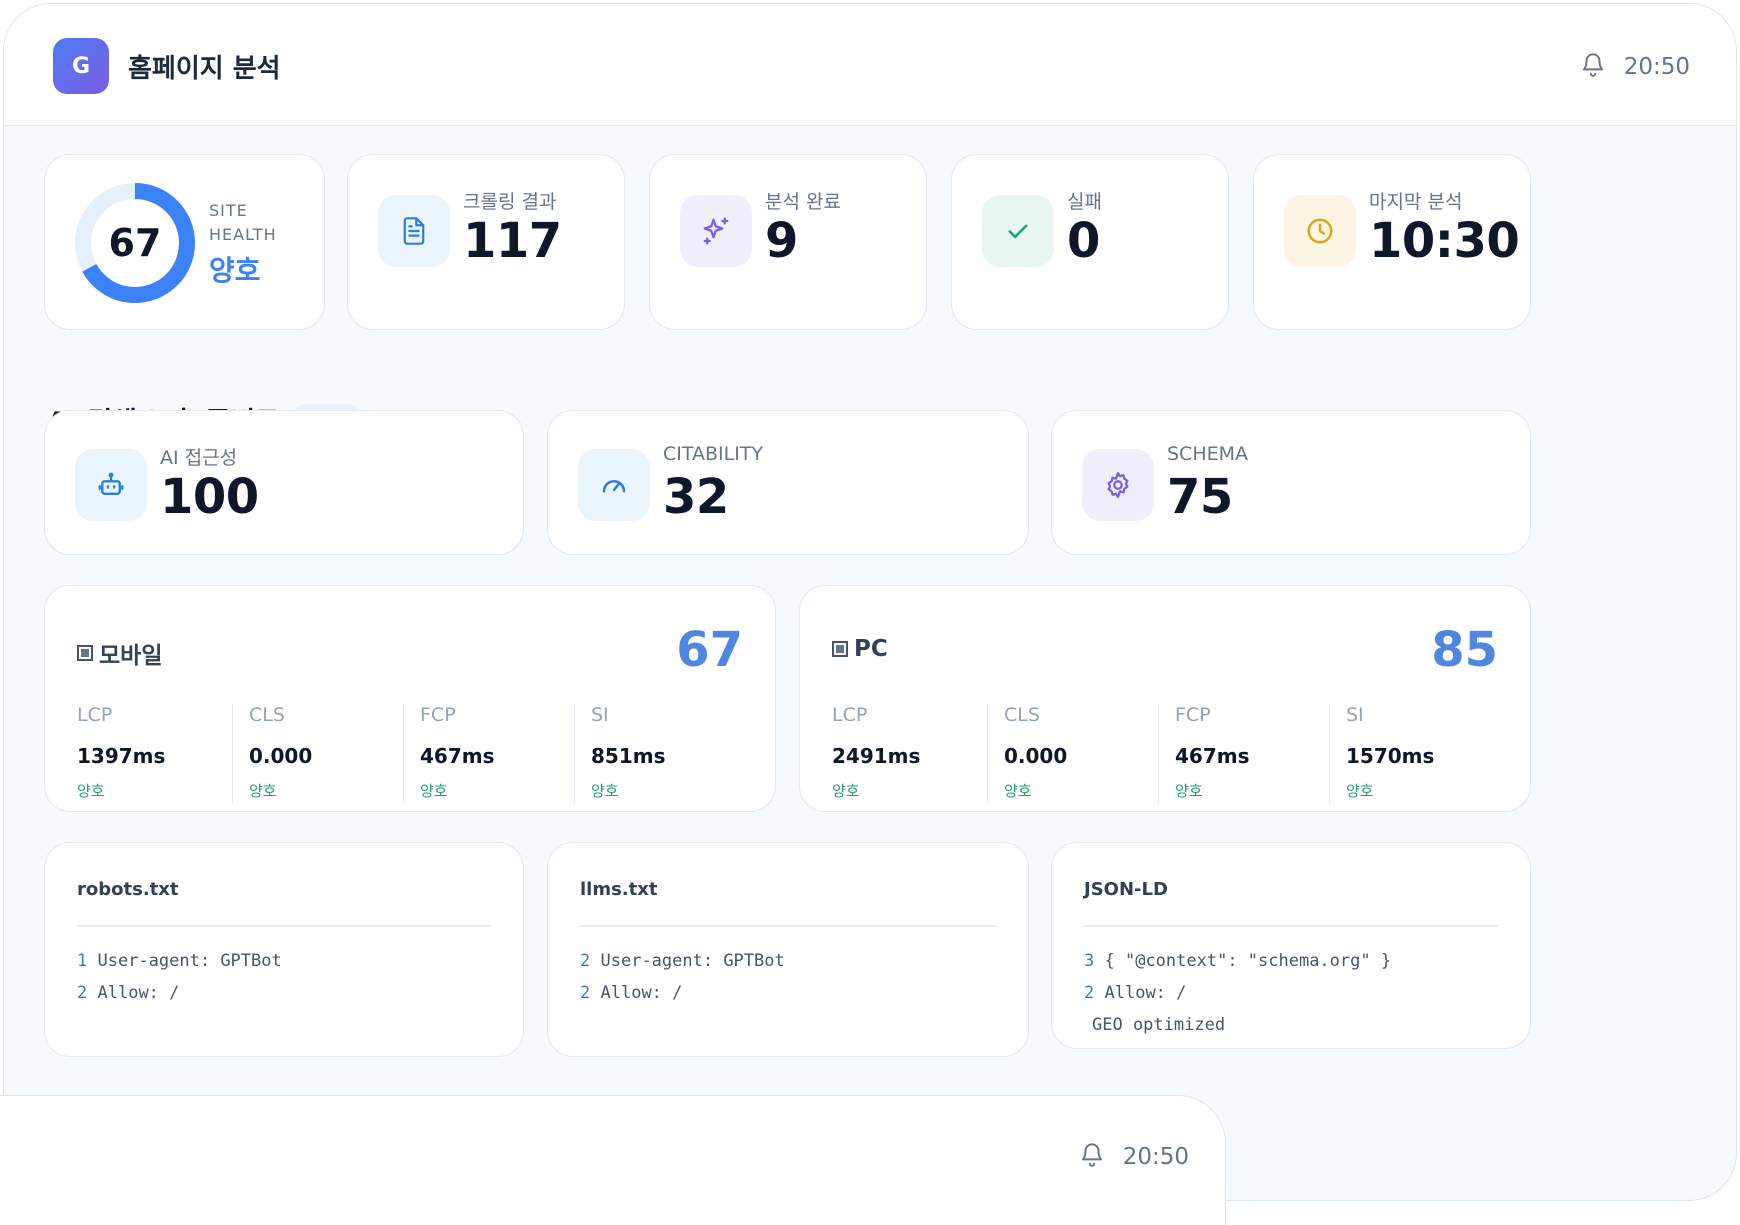  What do you see at coordinates (1084, 202) in the screenshot?
I see `stat-label: 실패` at bounding box center [1084, 202].